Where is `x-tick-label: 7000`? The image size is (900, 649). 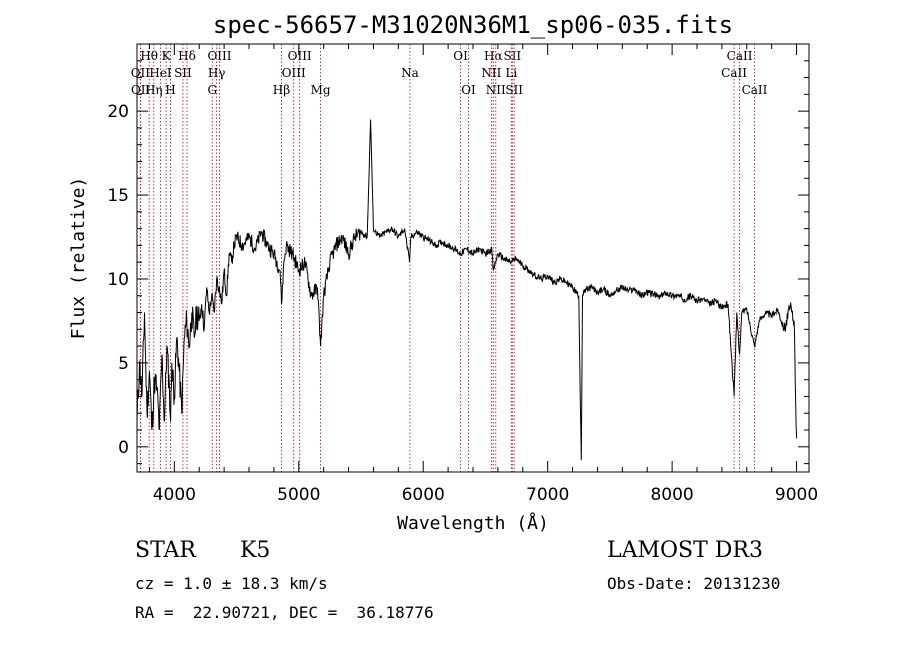
x-tick-label: 7000 is located at coordinates (547, 495).